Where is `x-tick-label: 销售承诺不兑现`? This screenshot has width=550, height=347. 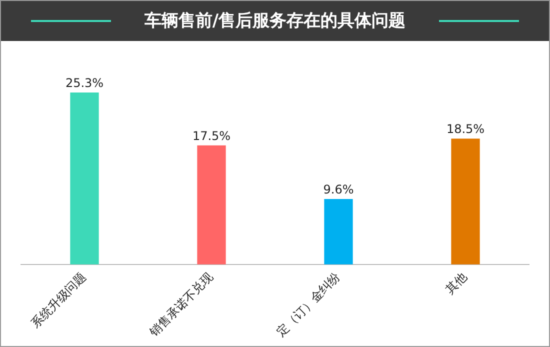 x-tick-label: 销售承诺不兑现 is located at coordinates (181, 305).